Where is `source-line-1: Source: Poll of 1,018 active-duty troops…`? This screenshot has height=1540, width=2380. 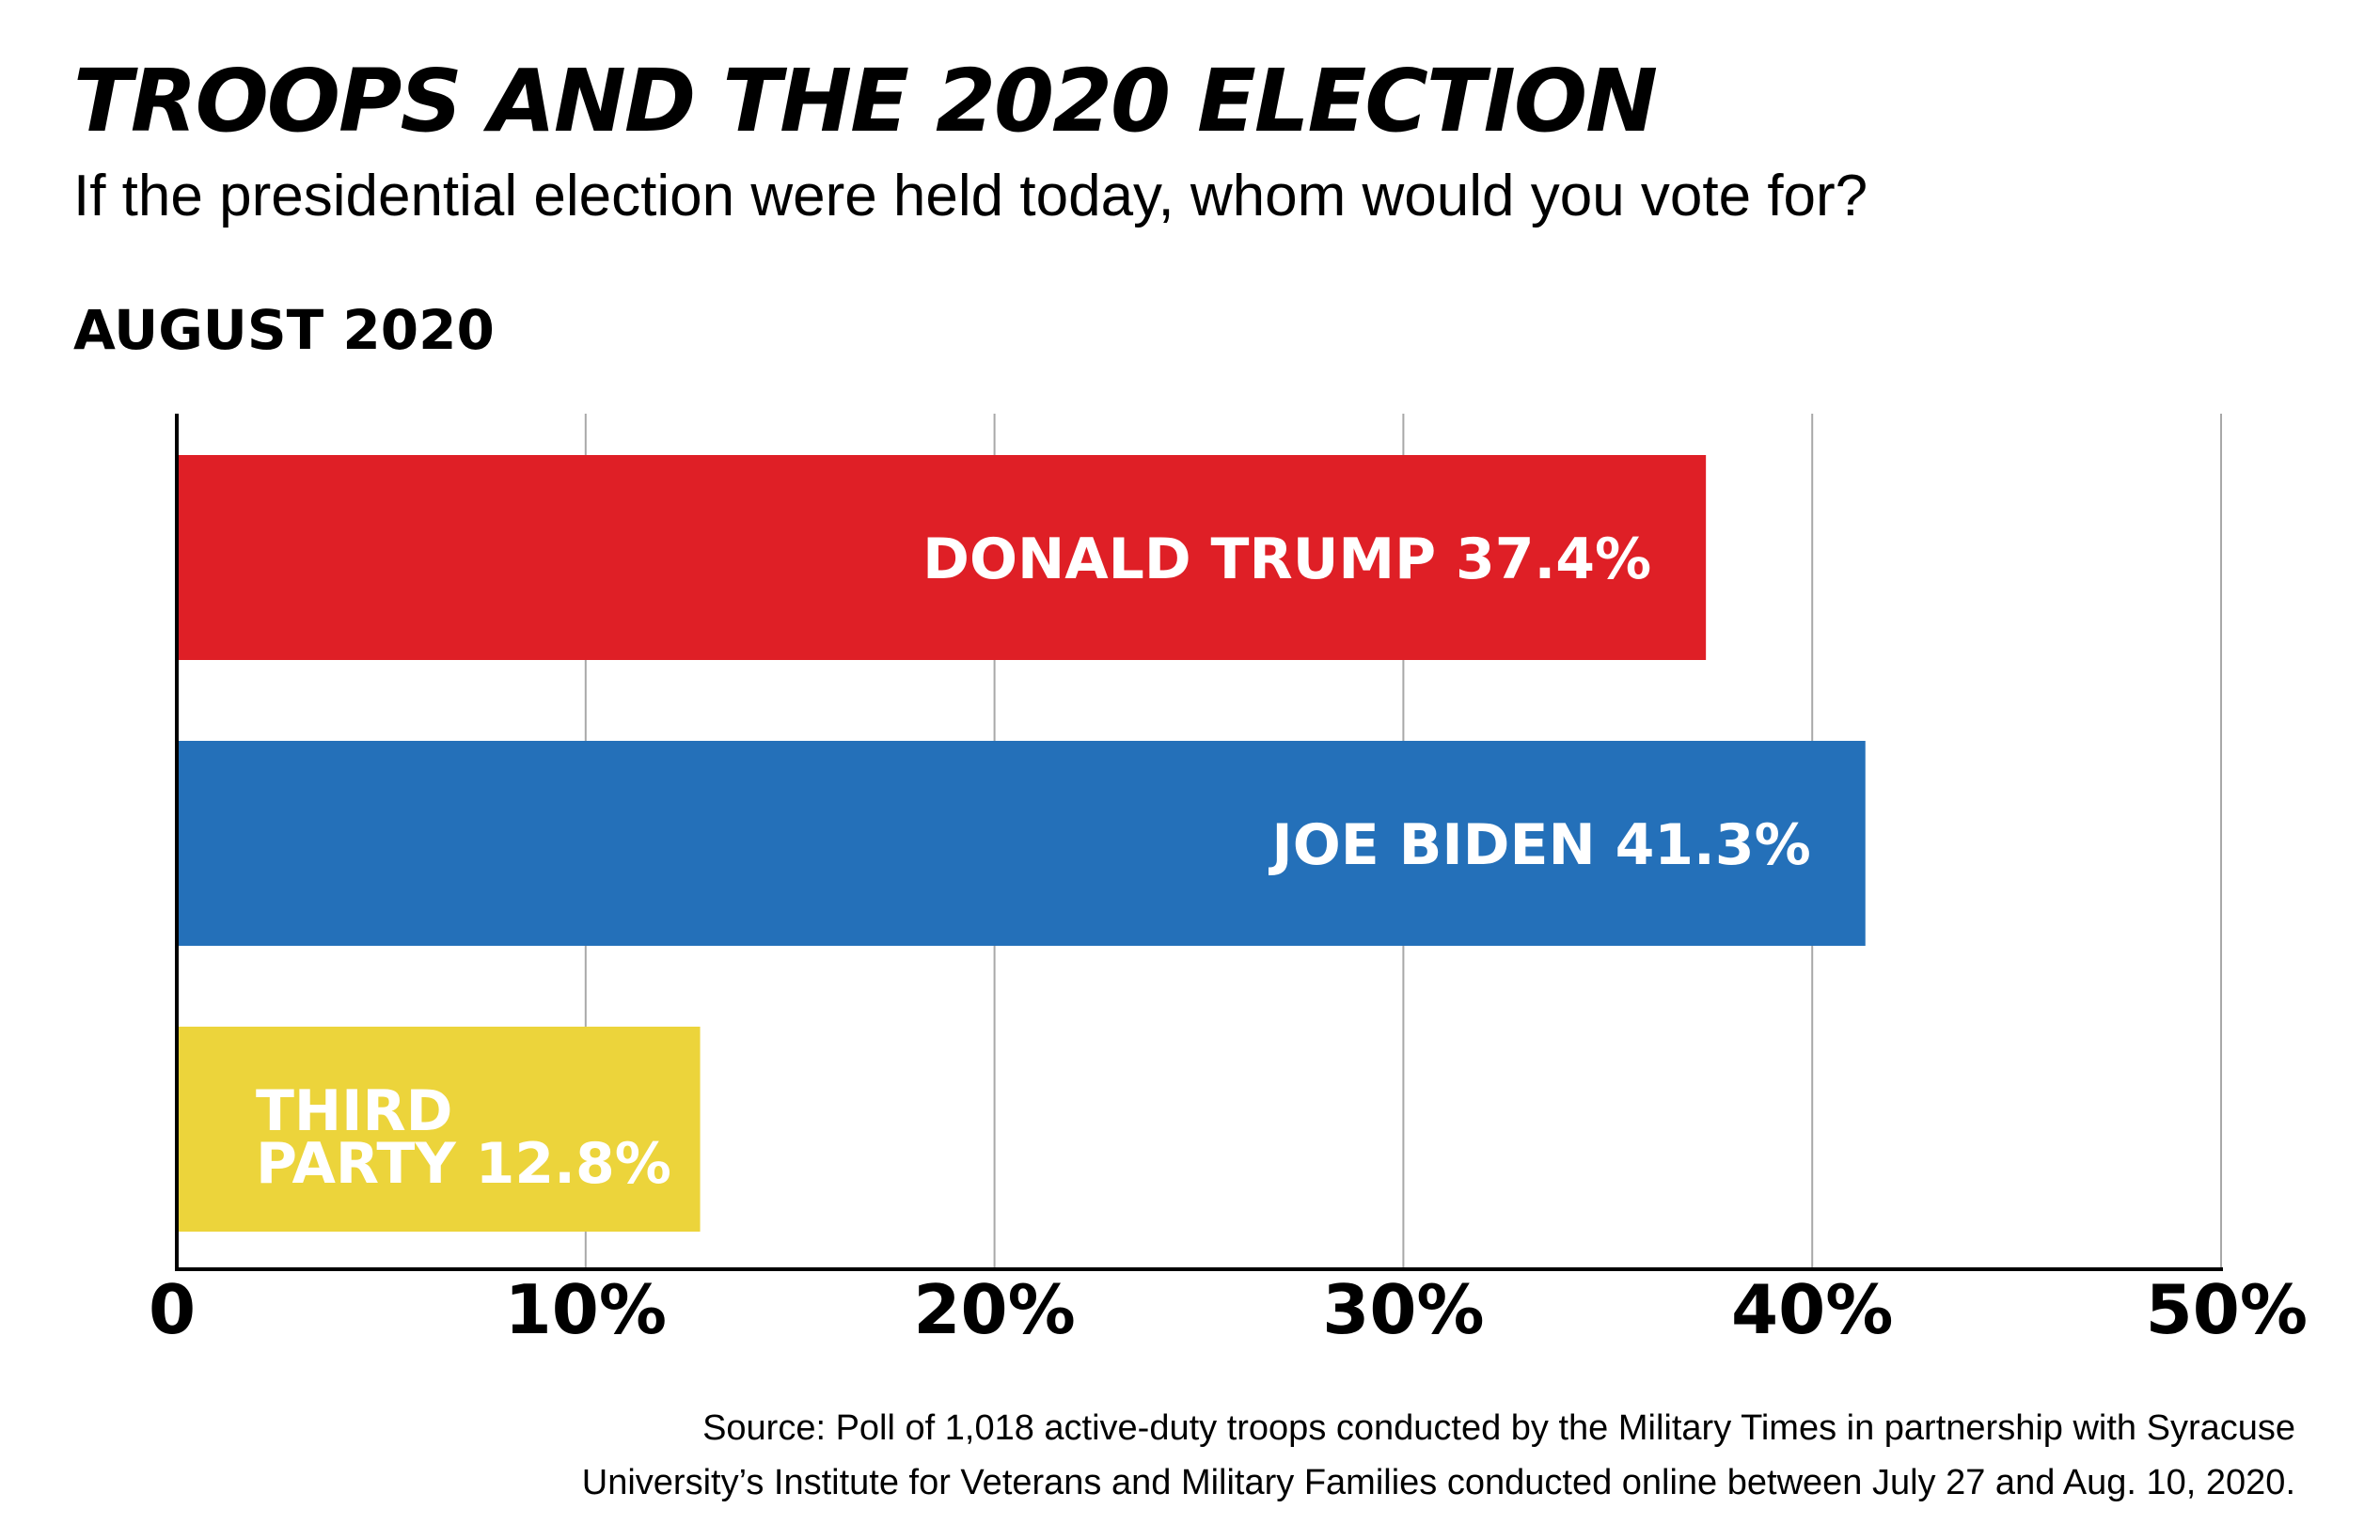
source-line-1: Source: Poll of 1,018 active-duty troops… is located at coordinates (1498, 1428).